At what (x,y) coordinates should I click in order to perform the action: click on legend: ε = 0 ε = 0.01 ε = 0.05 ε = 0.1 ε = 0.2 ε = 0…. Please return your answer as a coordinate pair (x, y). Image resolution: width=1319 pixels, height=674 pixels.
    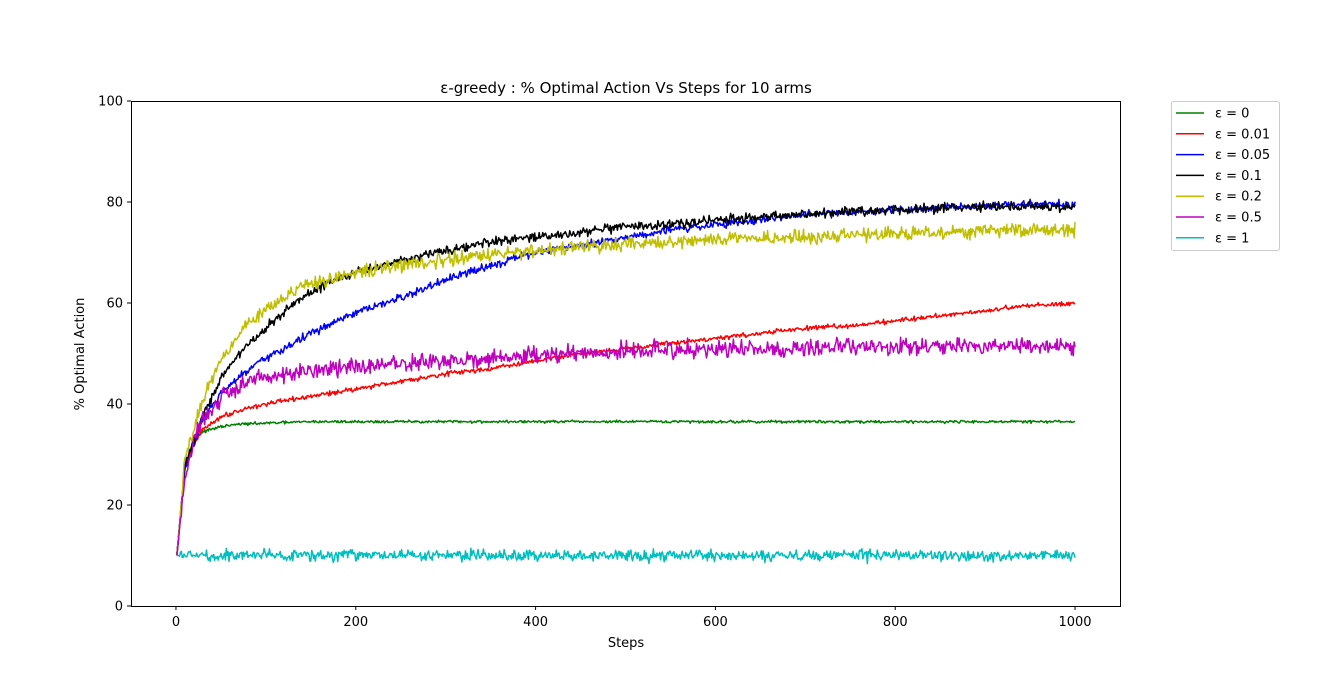
    Looking at the image, I should click on (1225, 176).